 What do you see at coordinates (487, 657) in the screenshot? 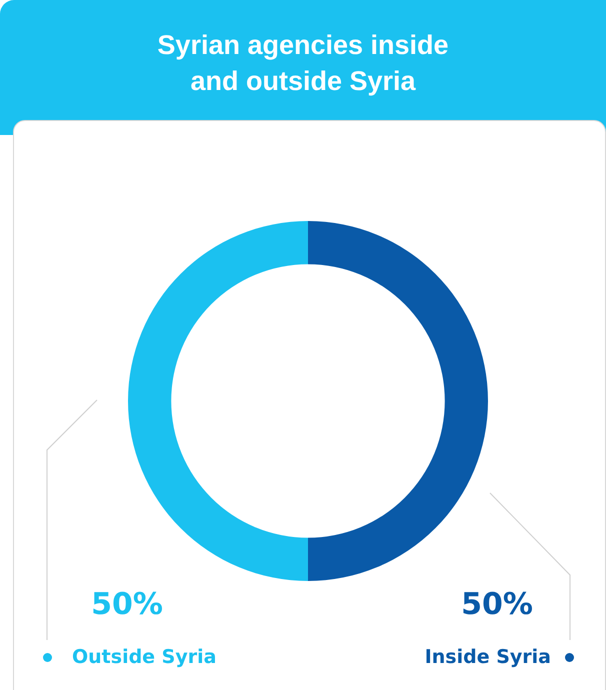
I see `slice-label: Inside Syria` at bounding box center [487, 657].